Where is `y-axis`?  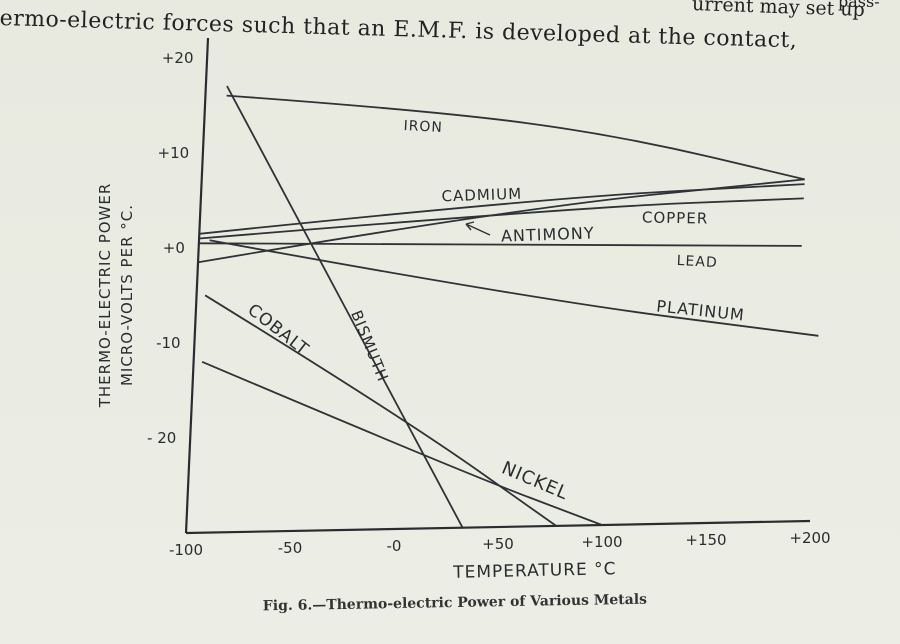
y-axis is located at coordinates (197, 285).